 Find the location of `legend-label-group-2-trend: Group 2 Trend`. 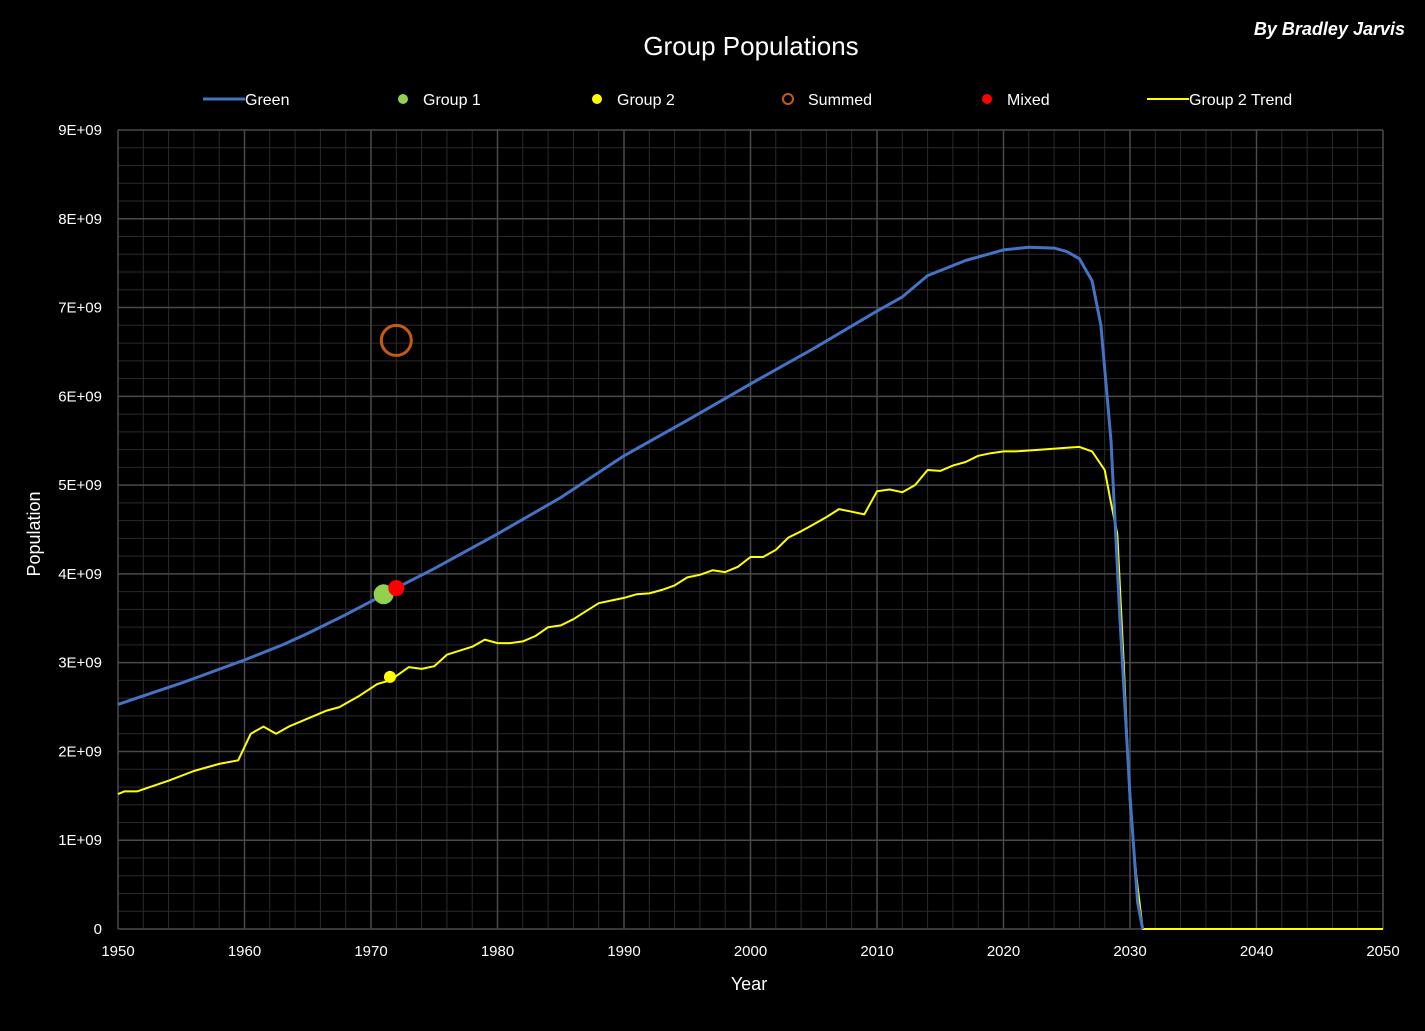

legend-label-group-2-trend: Group 2 Trend is located at coordinates (1240, 100).